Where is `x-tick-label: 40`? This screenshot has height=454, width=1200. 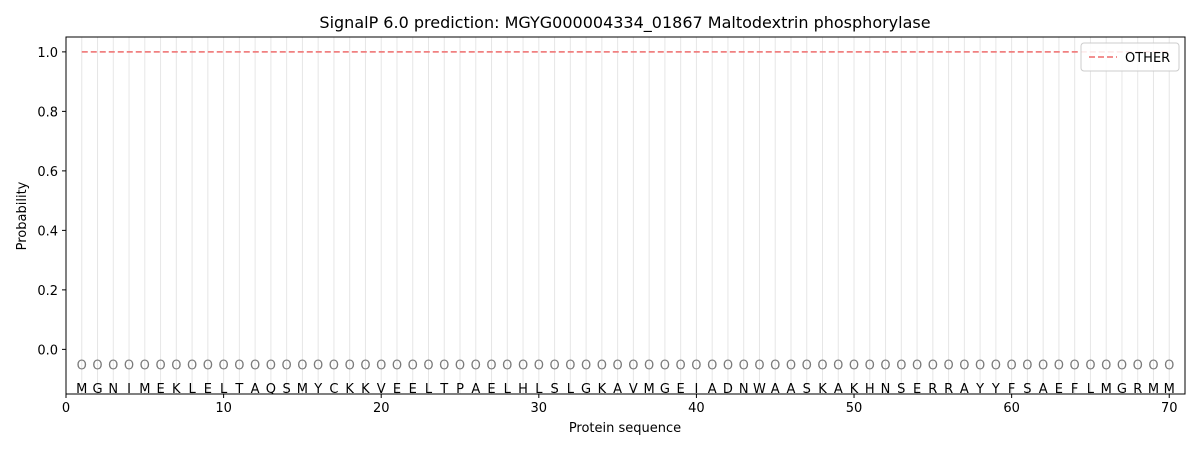 x-tick-label: 40 is located at coordinates (696, 408).